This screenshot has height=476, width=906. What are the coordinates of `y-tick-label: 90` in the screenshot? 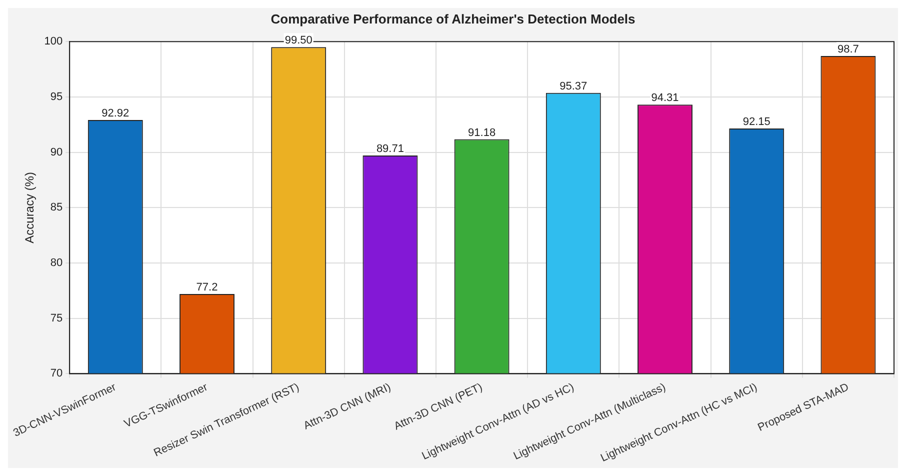 It's located at (56, 152).